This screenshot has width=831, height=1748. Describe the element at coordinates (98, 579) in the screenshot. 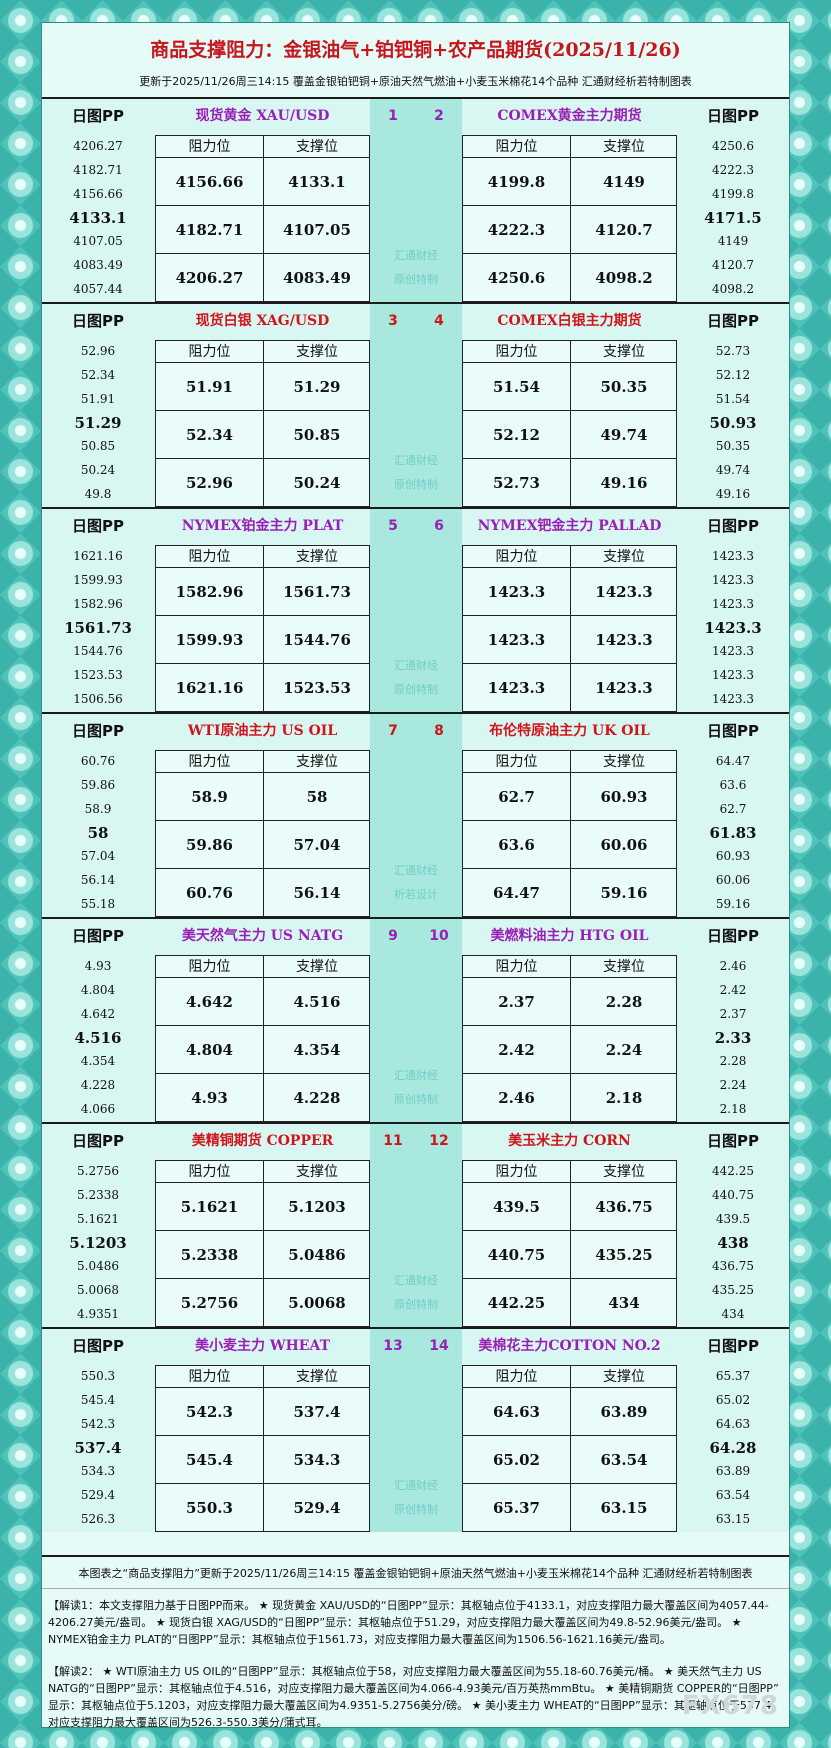

I see `pp-value: 1599.93` at that location.